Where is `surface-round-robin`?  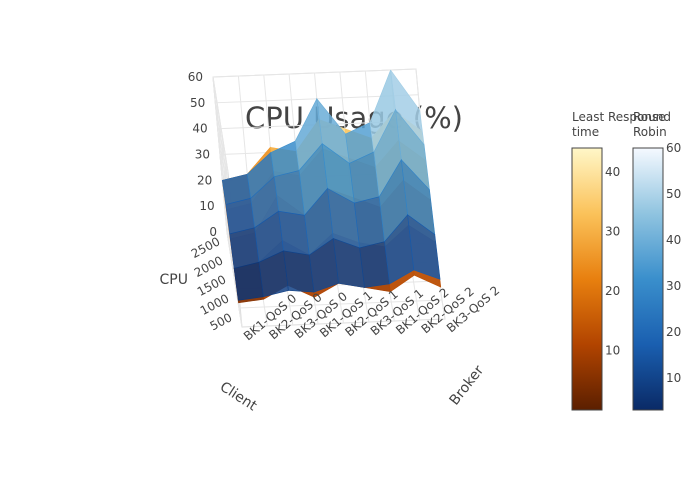 surface-round-robin is located at coordinates (331, 185).